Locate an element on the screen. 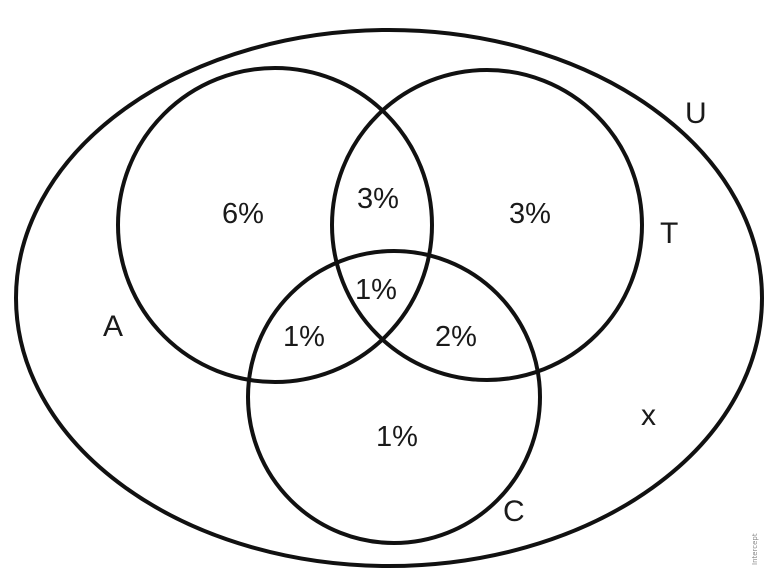 The image size is (764, 573). outside-region-label: x is located at coordinates (648, 415).